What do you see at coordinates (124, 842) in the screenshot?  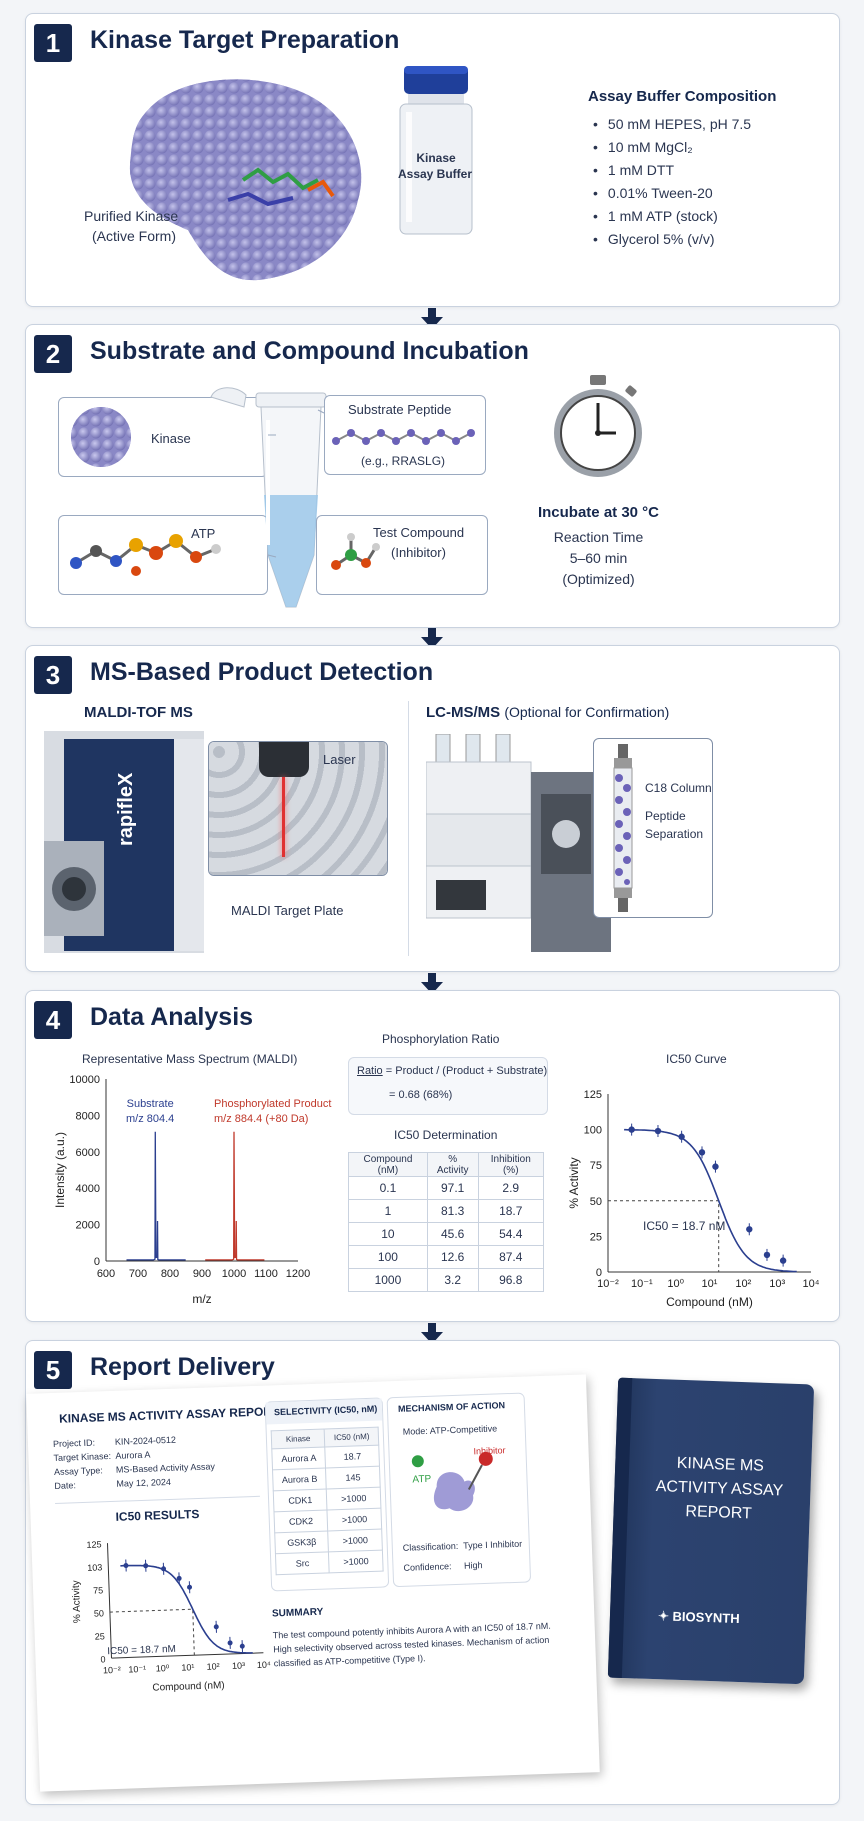 I see `maldi-instrument` at bounding box center [124, 842].